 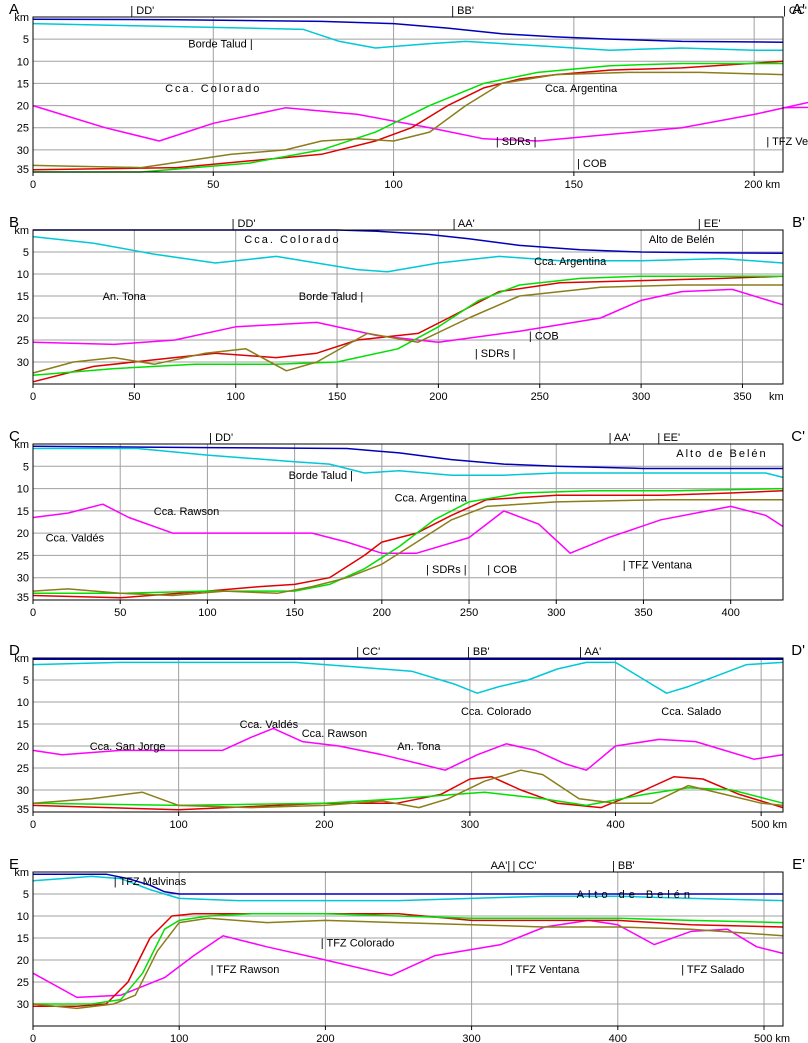 I want to click on panel-b-annotation-1: Alto de Belén, so click(x=681, y=240).